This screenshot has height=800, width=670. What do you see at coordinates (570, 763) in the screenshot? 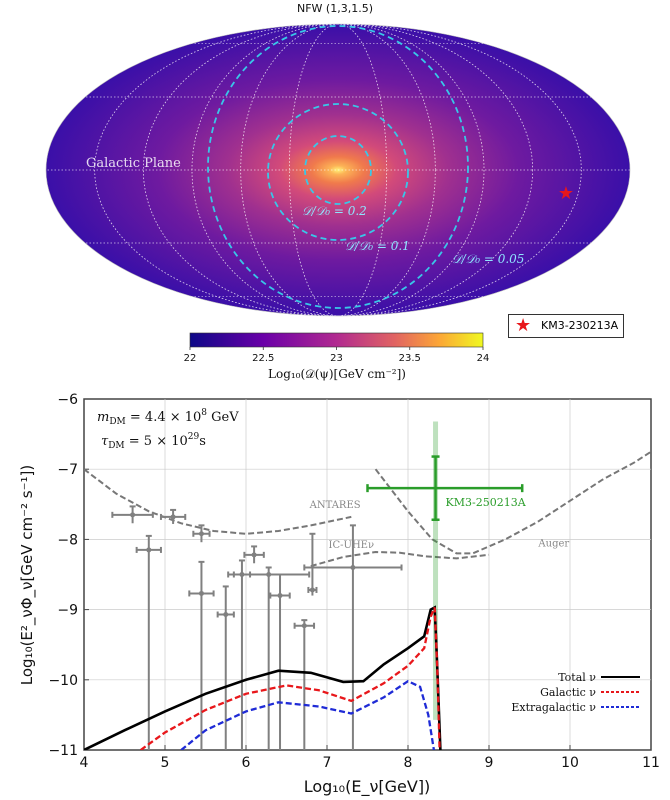
I see `x-tick-label: 10` at bounding box center [570, 763].